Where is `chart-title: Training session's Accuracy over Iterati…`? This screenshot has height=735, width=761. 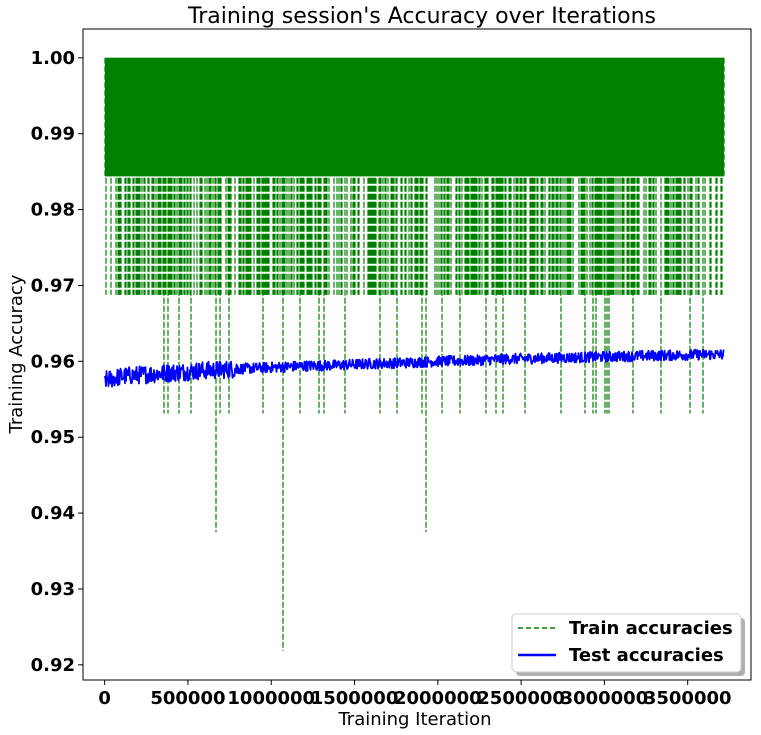
chart-title: Training session's Accuracy over Iterati… is located at coordinates (421, 16).